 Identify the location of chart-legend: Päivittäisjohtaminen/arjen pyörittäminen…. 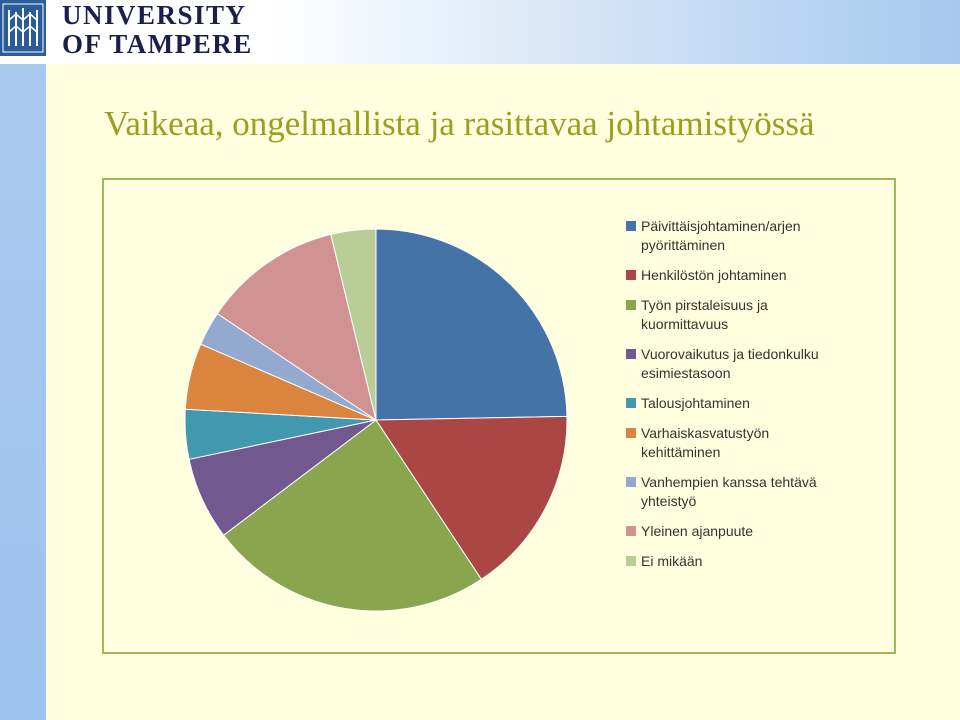
(746, 394).